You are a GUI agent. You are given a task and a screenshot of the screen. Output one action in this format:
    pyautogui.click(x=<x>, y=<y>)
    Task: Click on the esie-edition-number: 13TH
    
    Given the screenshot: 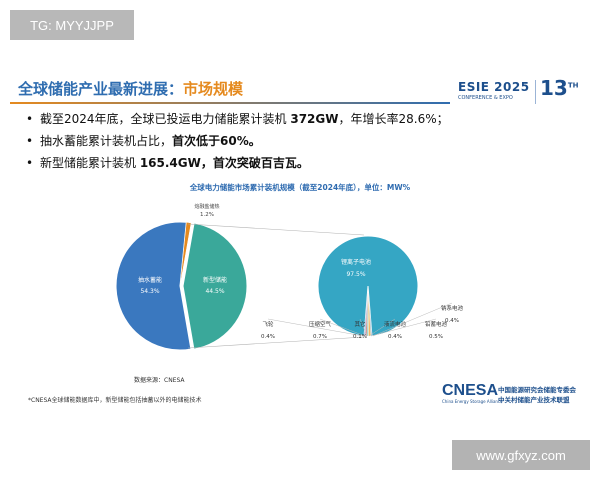 What is the action you would take?
    pyautogui.click(x=559, y=88)
    